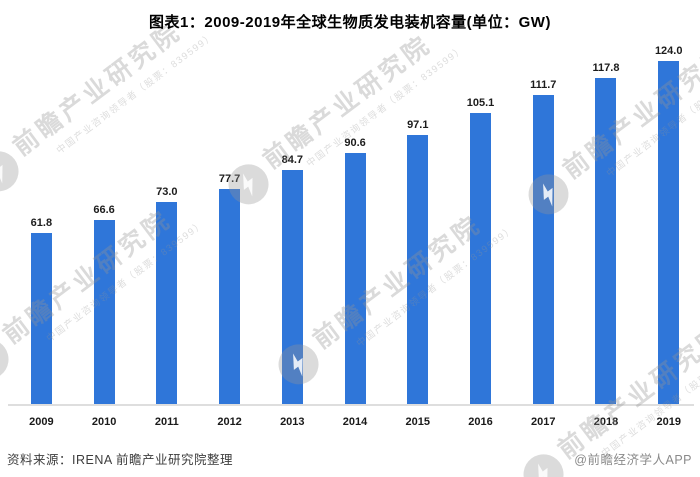  I want to click on bar-2019, so click(669, 232).